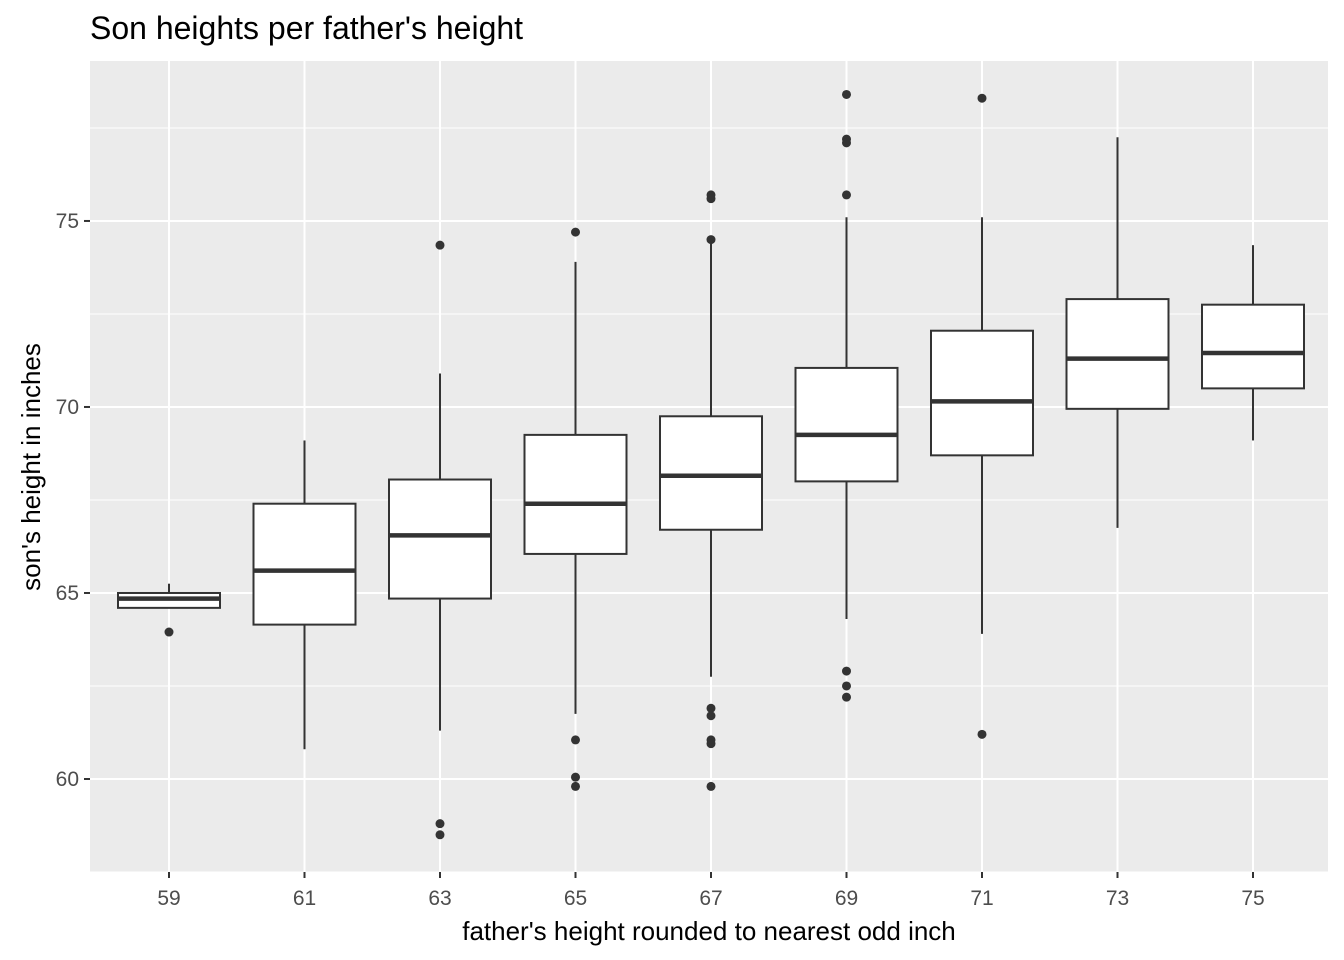 This screenshot has width=1344, height=960. I want to click on x-tick-label: 75, so click(1252, 898).